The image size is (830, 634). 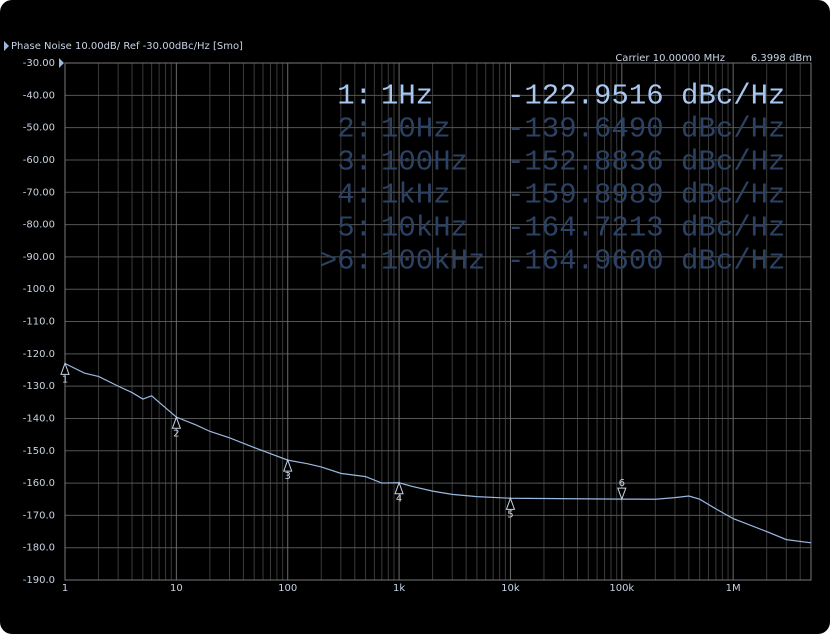 I want to click on marker-frequency: 1Hz, so click(x=407, y=96).